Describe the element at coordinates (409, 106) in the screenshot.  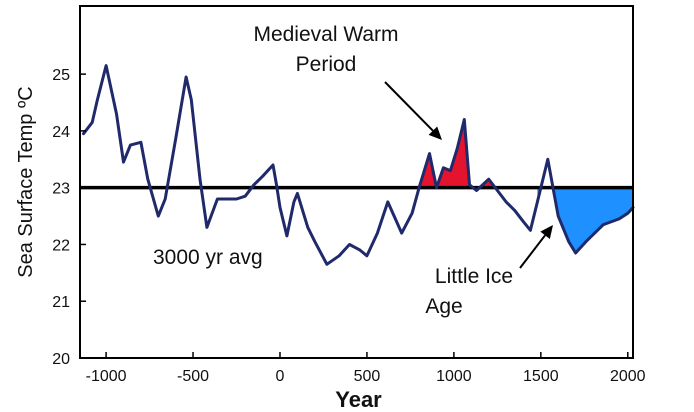
I see `medieval-warm-arrow-shaft` at that location.